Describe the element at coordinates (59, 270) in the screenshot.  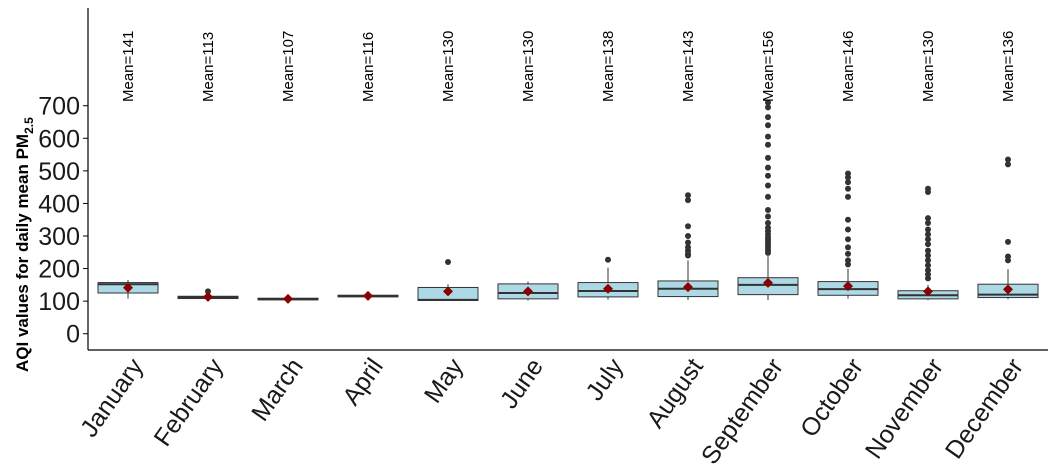
I see `y-tick-label: 200` at that location.